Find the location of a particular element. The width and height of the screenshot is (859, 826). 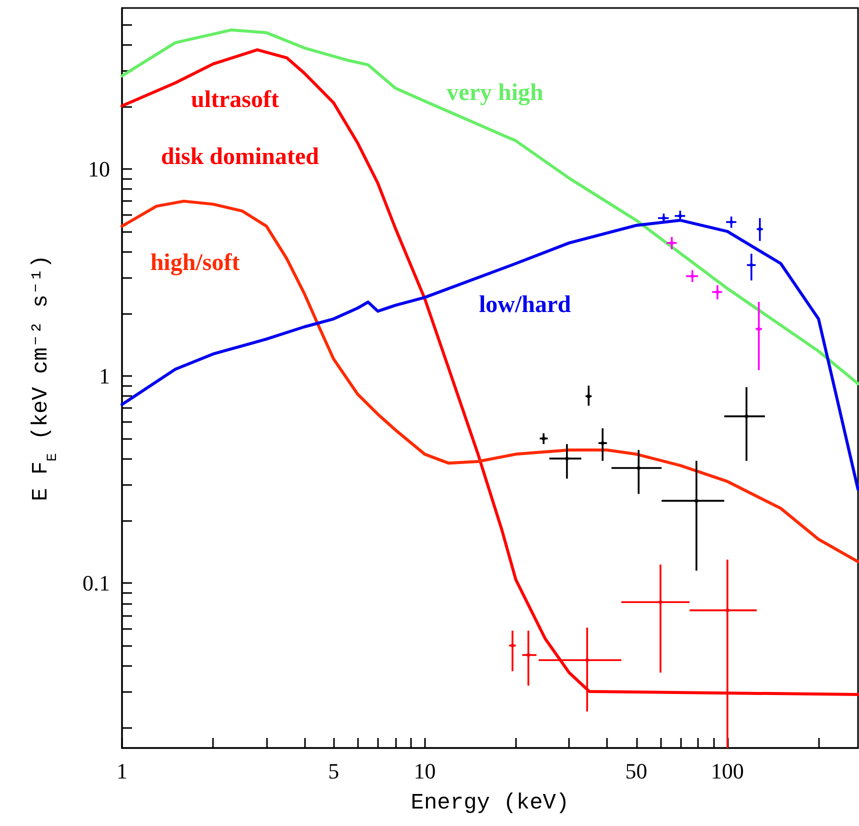

annotation: disk dominated is located at coordinates (240, 157).